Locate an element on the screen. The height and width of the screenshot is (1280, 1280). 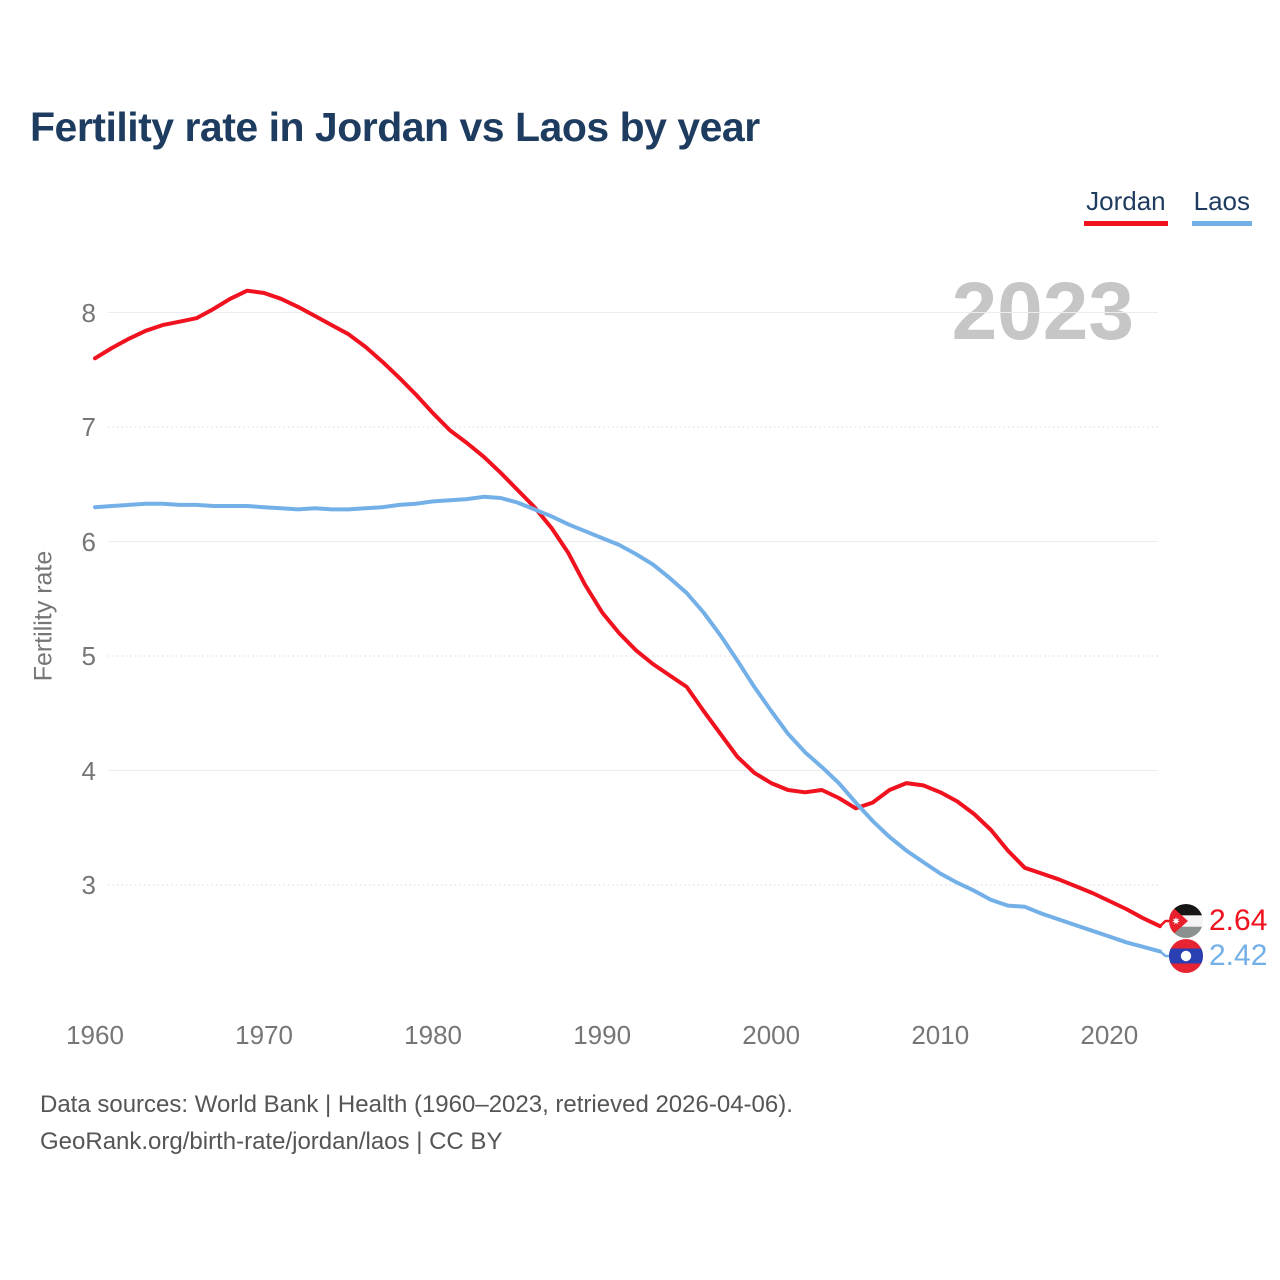
x-tick-label-2020: 2020 is located at coordinates (1109, 1035).